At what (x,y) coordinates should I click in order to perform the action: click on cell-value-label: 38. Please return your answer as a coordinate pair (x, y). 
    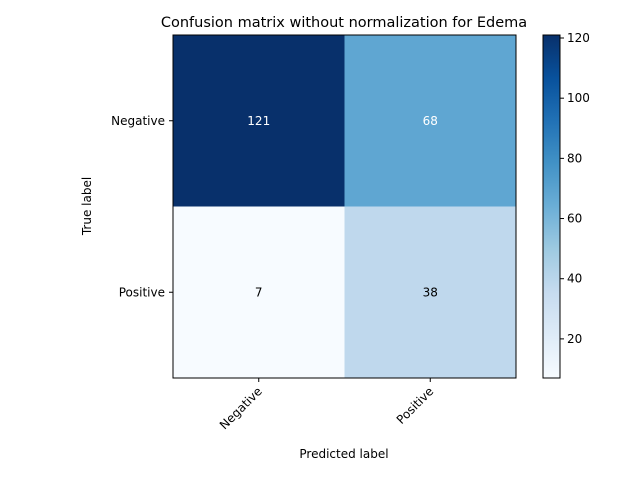
    Looking at the image, I should click on (430, 292).